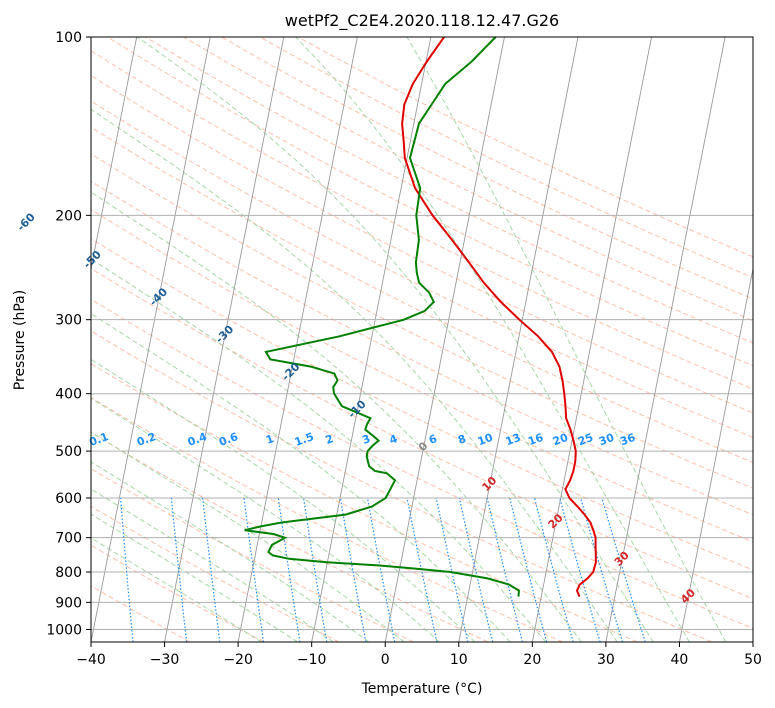  Describe the element at coordinates (64, 630) in the screenshot. I see `y-tick-label: 1000` at that location.